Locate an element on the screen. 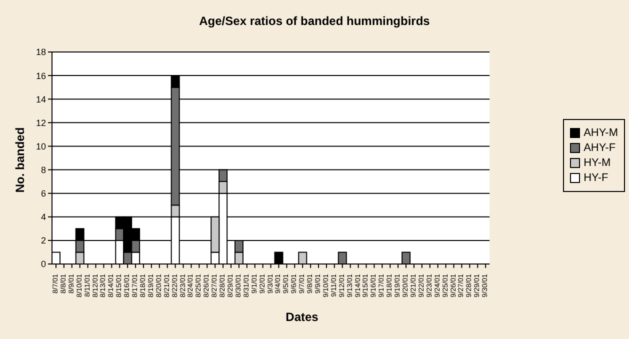 The width and height of the screenshot is (629, 339). legend-label: AHY-F is located at coordinates (600, 148).